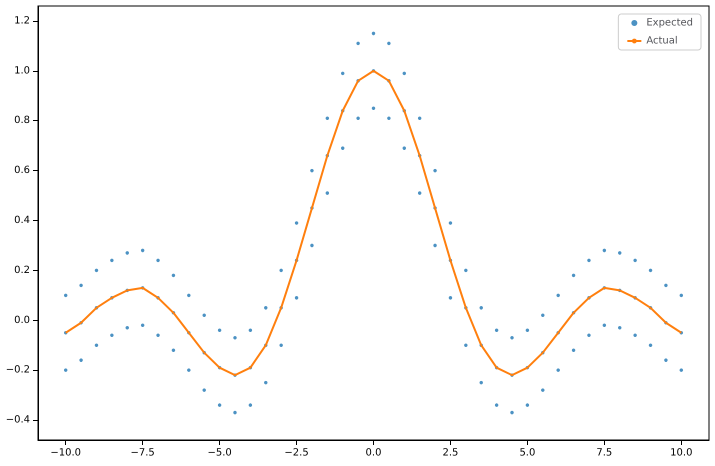 The image size is (715, 466). I want to click on x-tick-label: −2.5, so click(296, 453).